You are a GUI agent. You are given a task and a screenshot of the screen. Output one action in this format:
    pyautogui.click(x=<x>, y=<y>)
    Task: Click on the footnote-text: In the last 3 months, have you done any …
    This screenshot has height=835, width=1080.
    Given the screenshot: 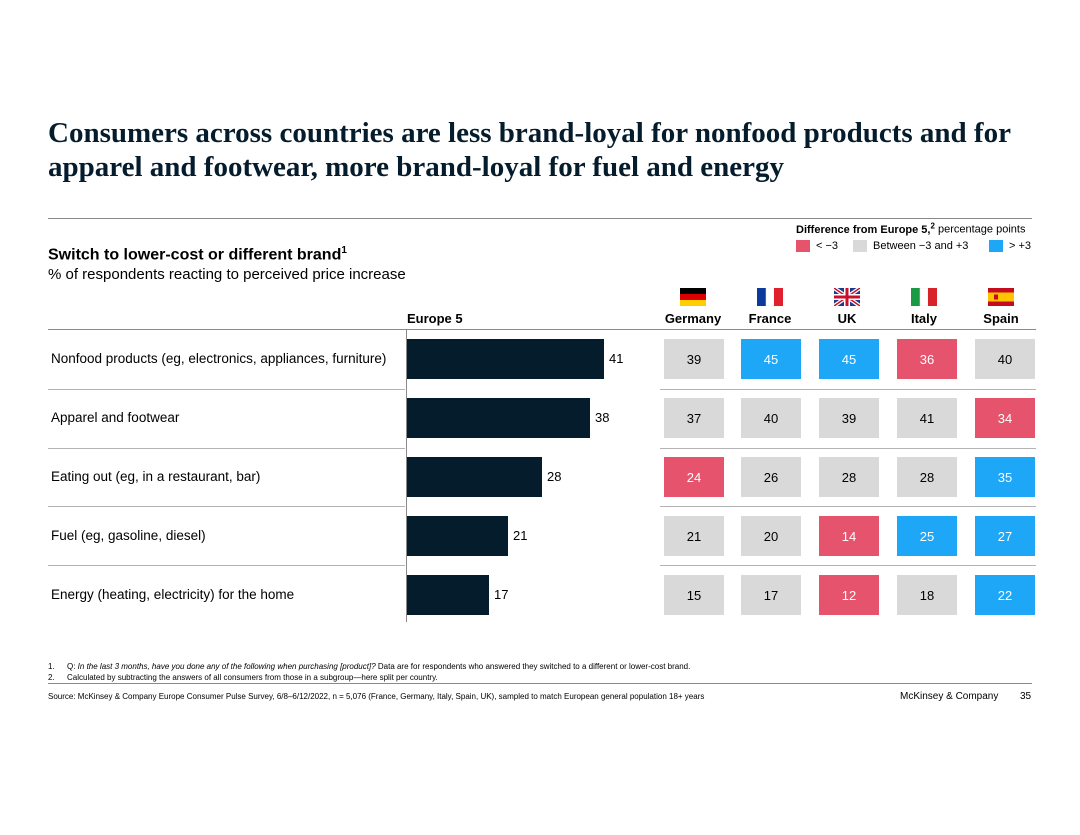 What is the action you would take?
    pyautogui.click(x=226, y=666)
    